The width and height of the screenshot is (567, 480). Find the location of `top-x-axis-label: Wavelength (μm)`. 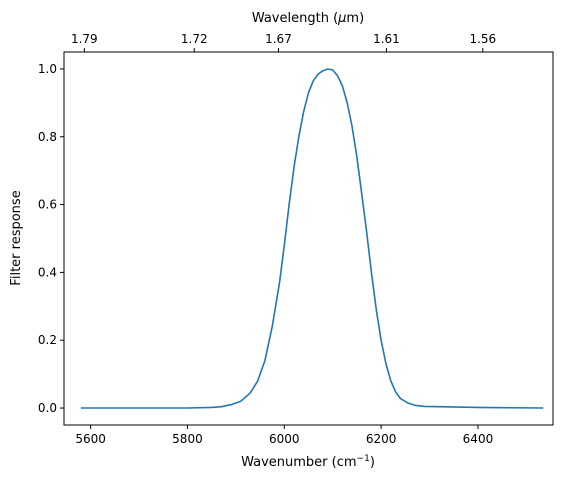

top-x-axis-label: Wavelength (μm) is located at coordinates (308, 18).